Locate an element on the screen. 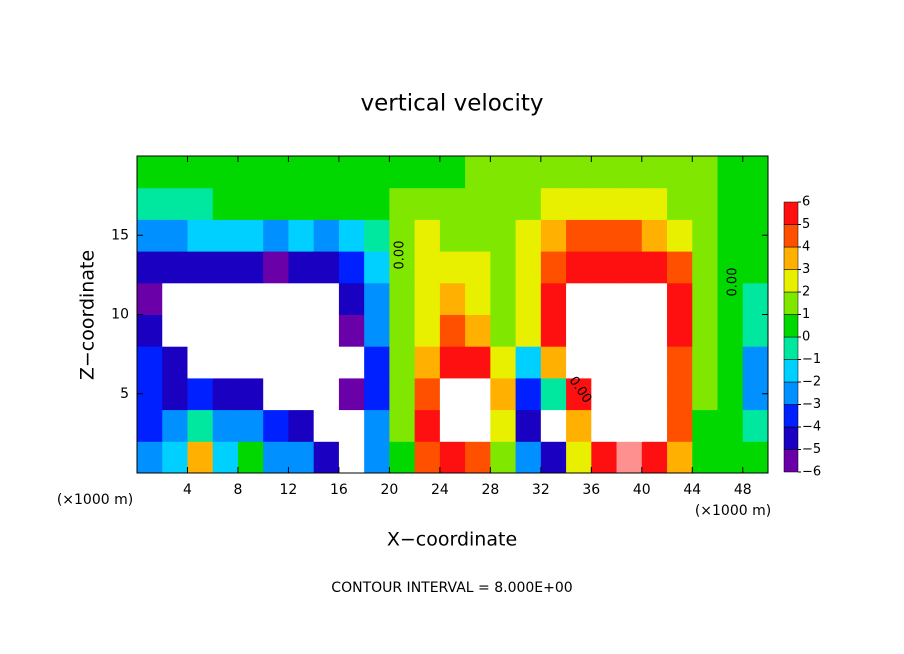 This screenshot has height=654, width=904. x-tick-label: 48 is located at coordinates (743, 490).